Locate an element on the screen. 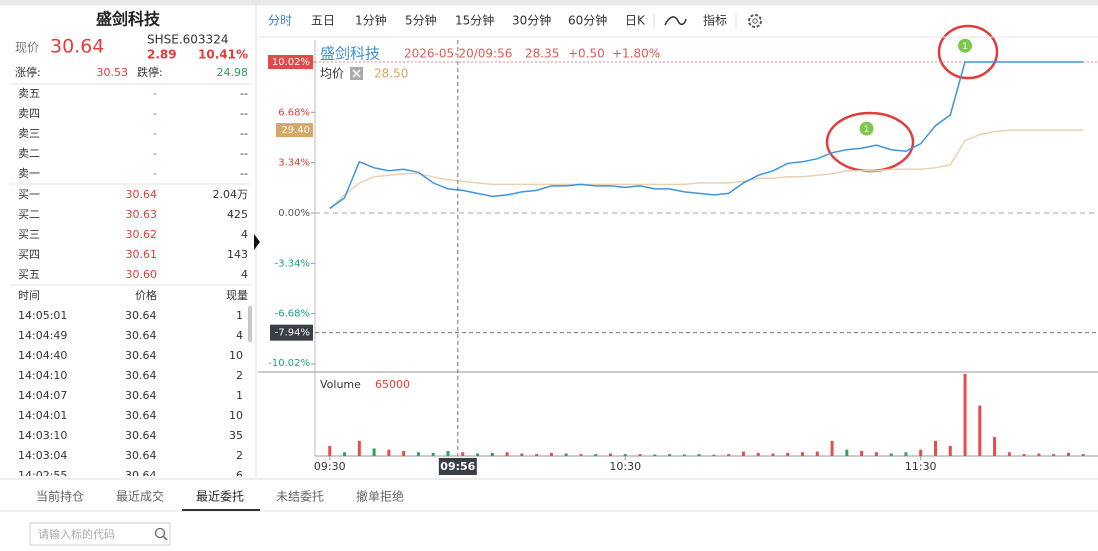 This screenshot has width=1098, height=551. quote-info: 2026-05-20/09:56 is located at coordinates (458, 54).